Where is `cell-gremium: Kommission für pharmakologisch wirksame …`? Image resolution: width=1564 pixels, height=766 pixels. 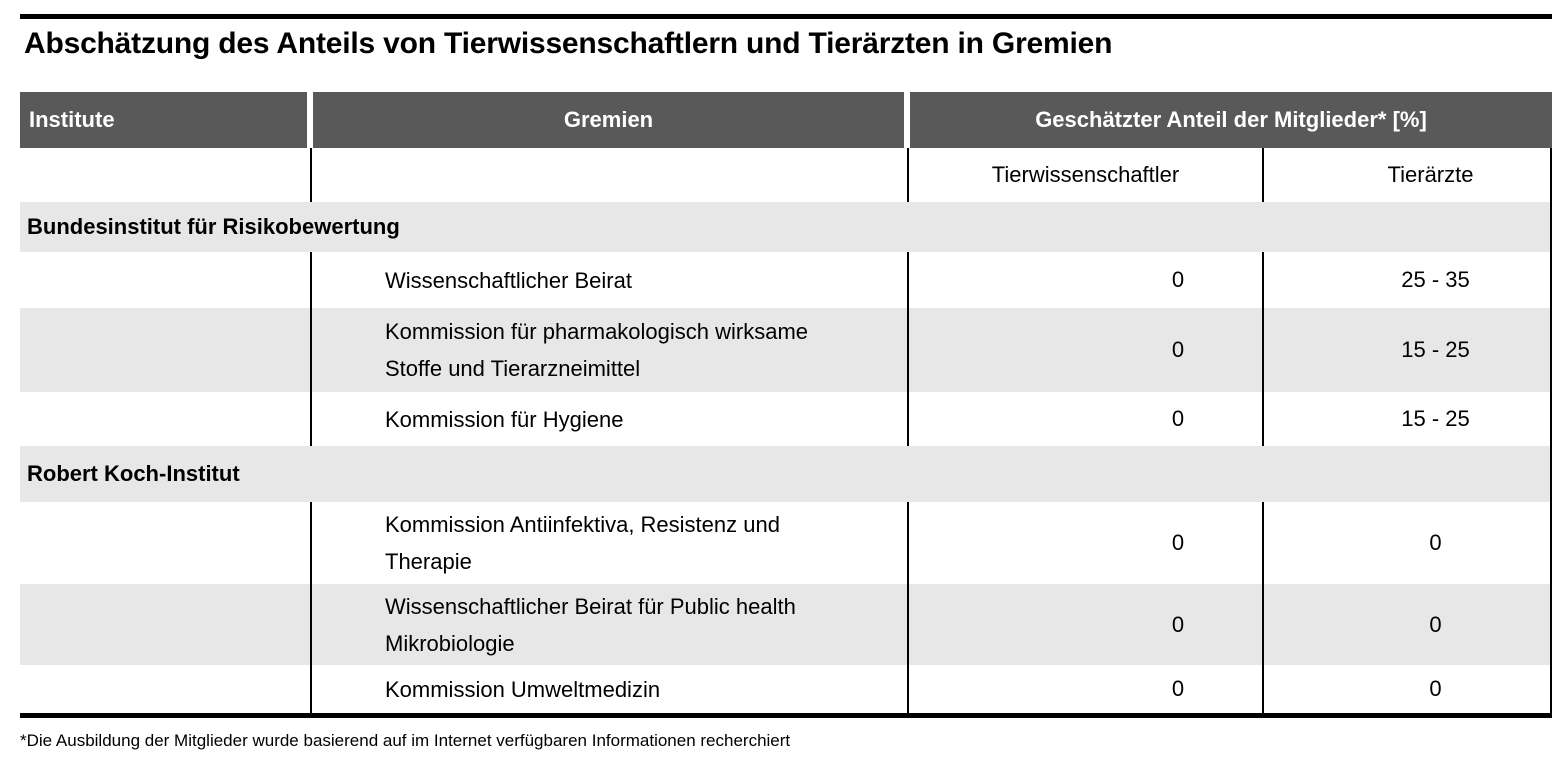 cell-gremium: Kommission für pharmakologisch wirksame … is located at coordinates (608, 350).